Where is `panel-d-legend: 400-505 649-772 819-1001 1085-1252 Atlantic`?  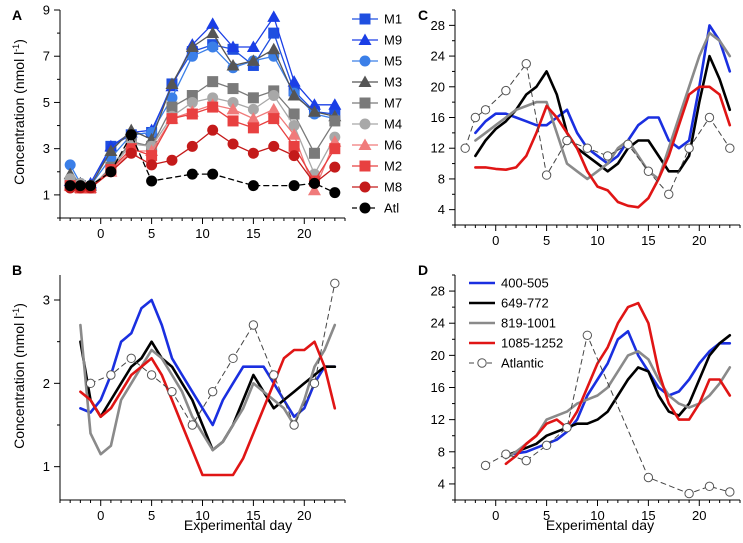
panel-d-legend: 400-505 649-772 819-1001 1085-1252 Atlantic is located at coordinates (516, 323).